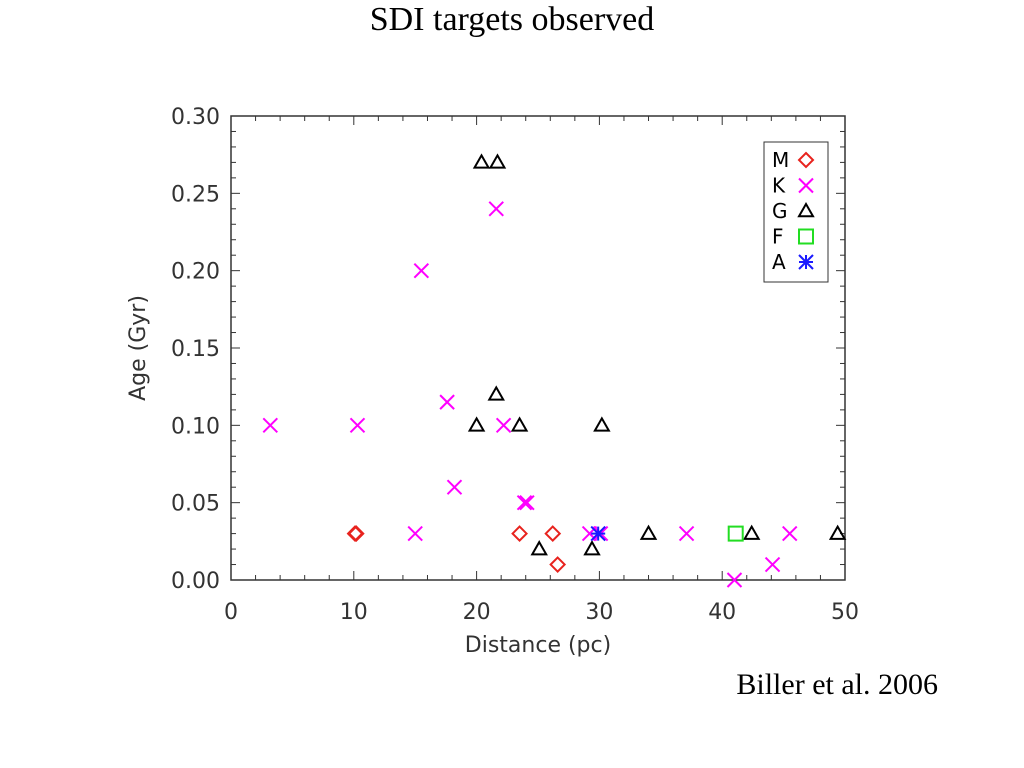 The height and width of the screenshot is (768, 1024). Describe the element at coordinates (722, 612) in the screenshot. I see `x-tick-label: 40` at that location.